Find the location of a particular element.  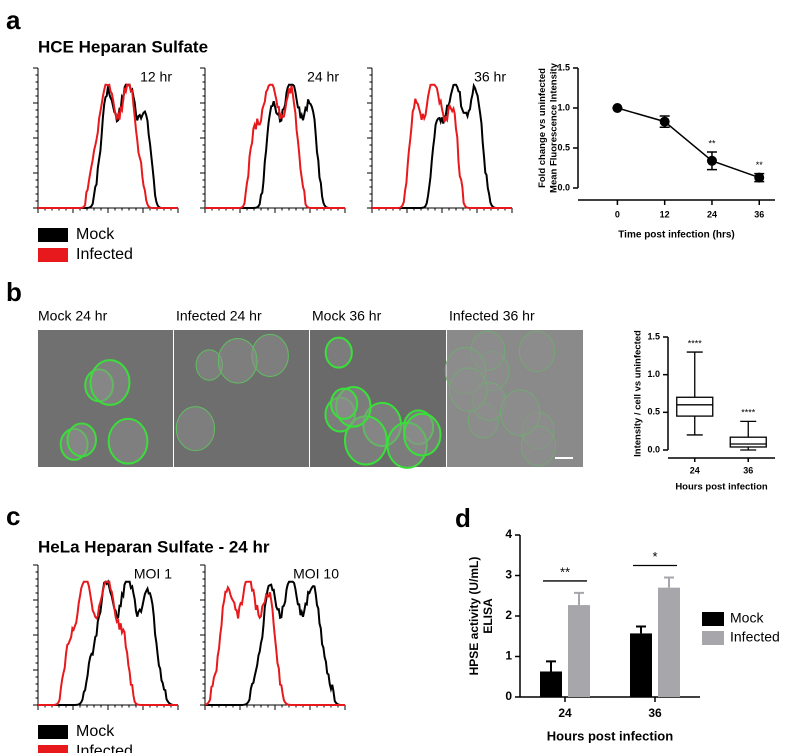

panel-label: a is located at coordinates (13, 20).